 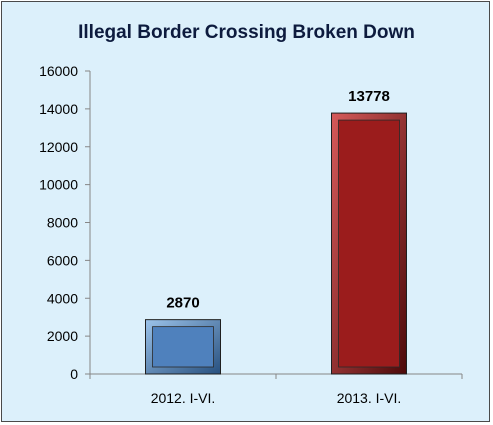 I want to click on y-tick-label: 16000, so click(x=58, y=71).